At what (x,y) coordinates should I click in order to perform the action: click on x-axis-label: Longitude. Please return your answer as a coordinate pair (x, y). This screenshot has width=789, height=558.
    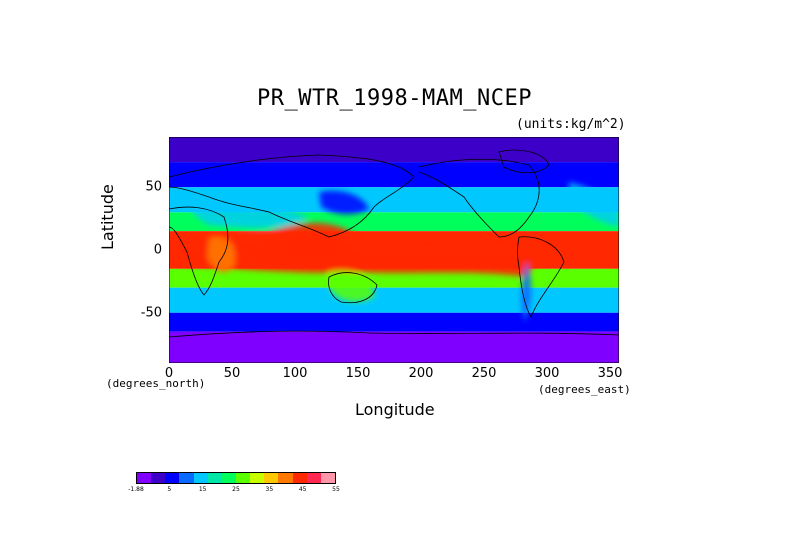
    Looking at the image, I should click on (395, 409).